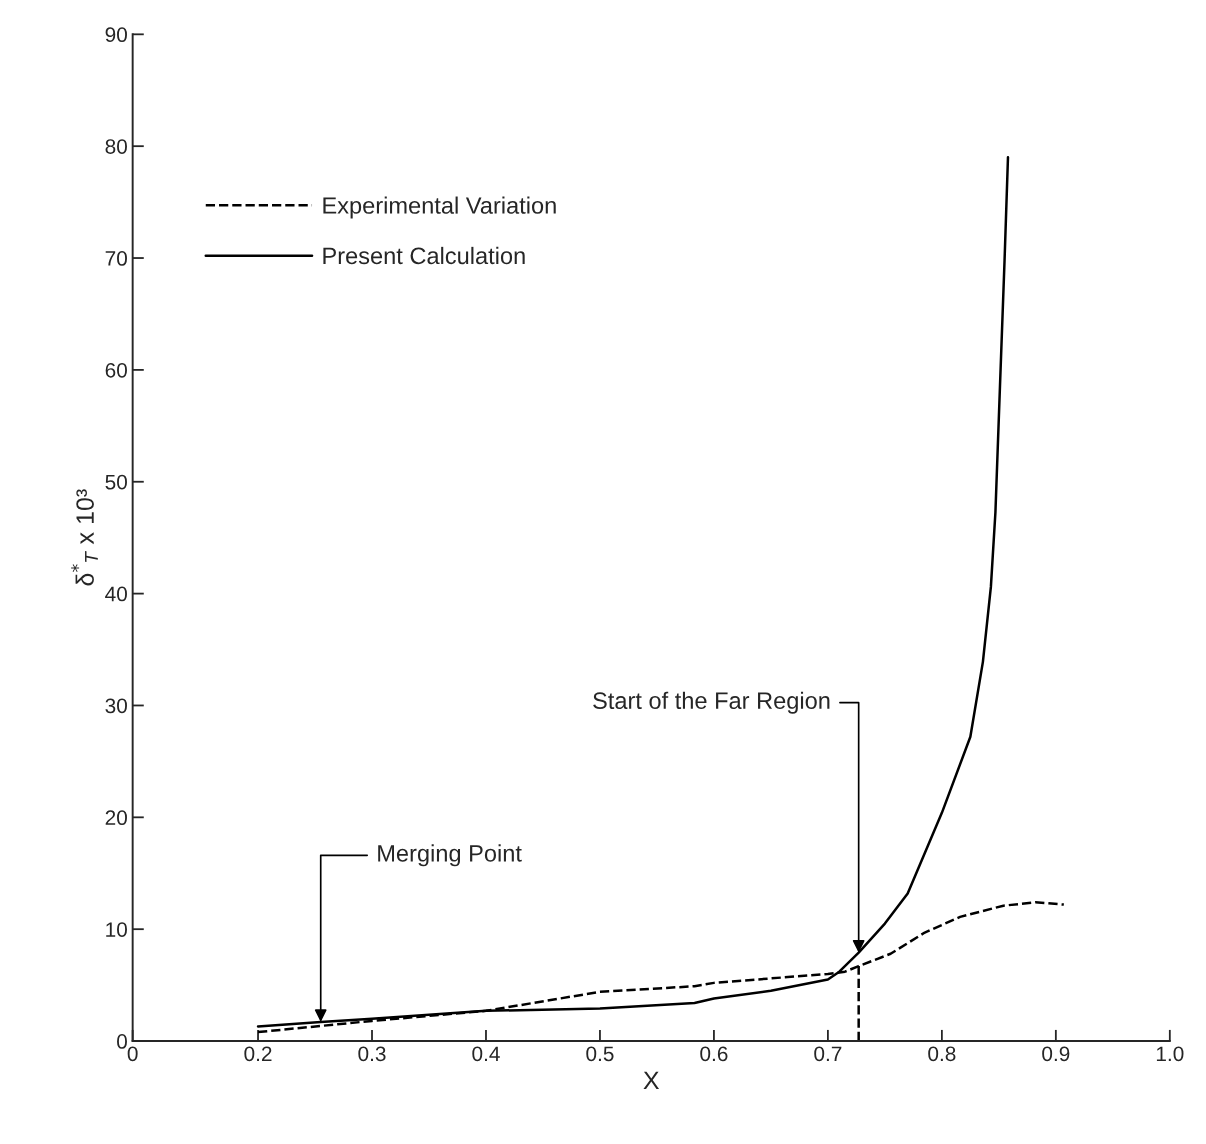  What do you see at coordinates (711, 702) in the screenshot?
I see `annotation: Start of the Far Region` at bounding box center [711, 702].